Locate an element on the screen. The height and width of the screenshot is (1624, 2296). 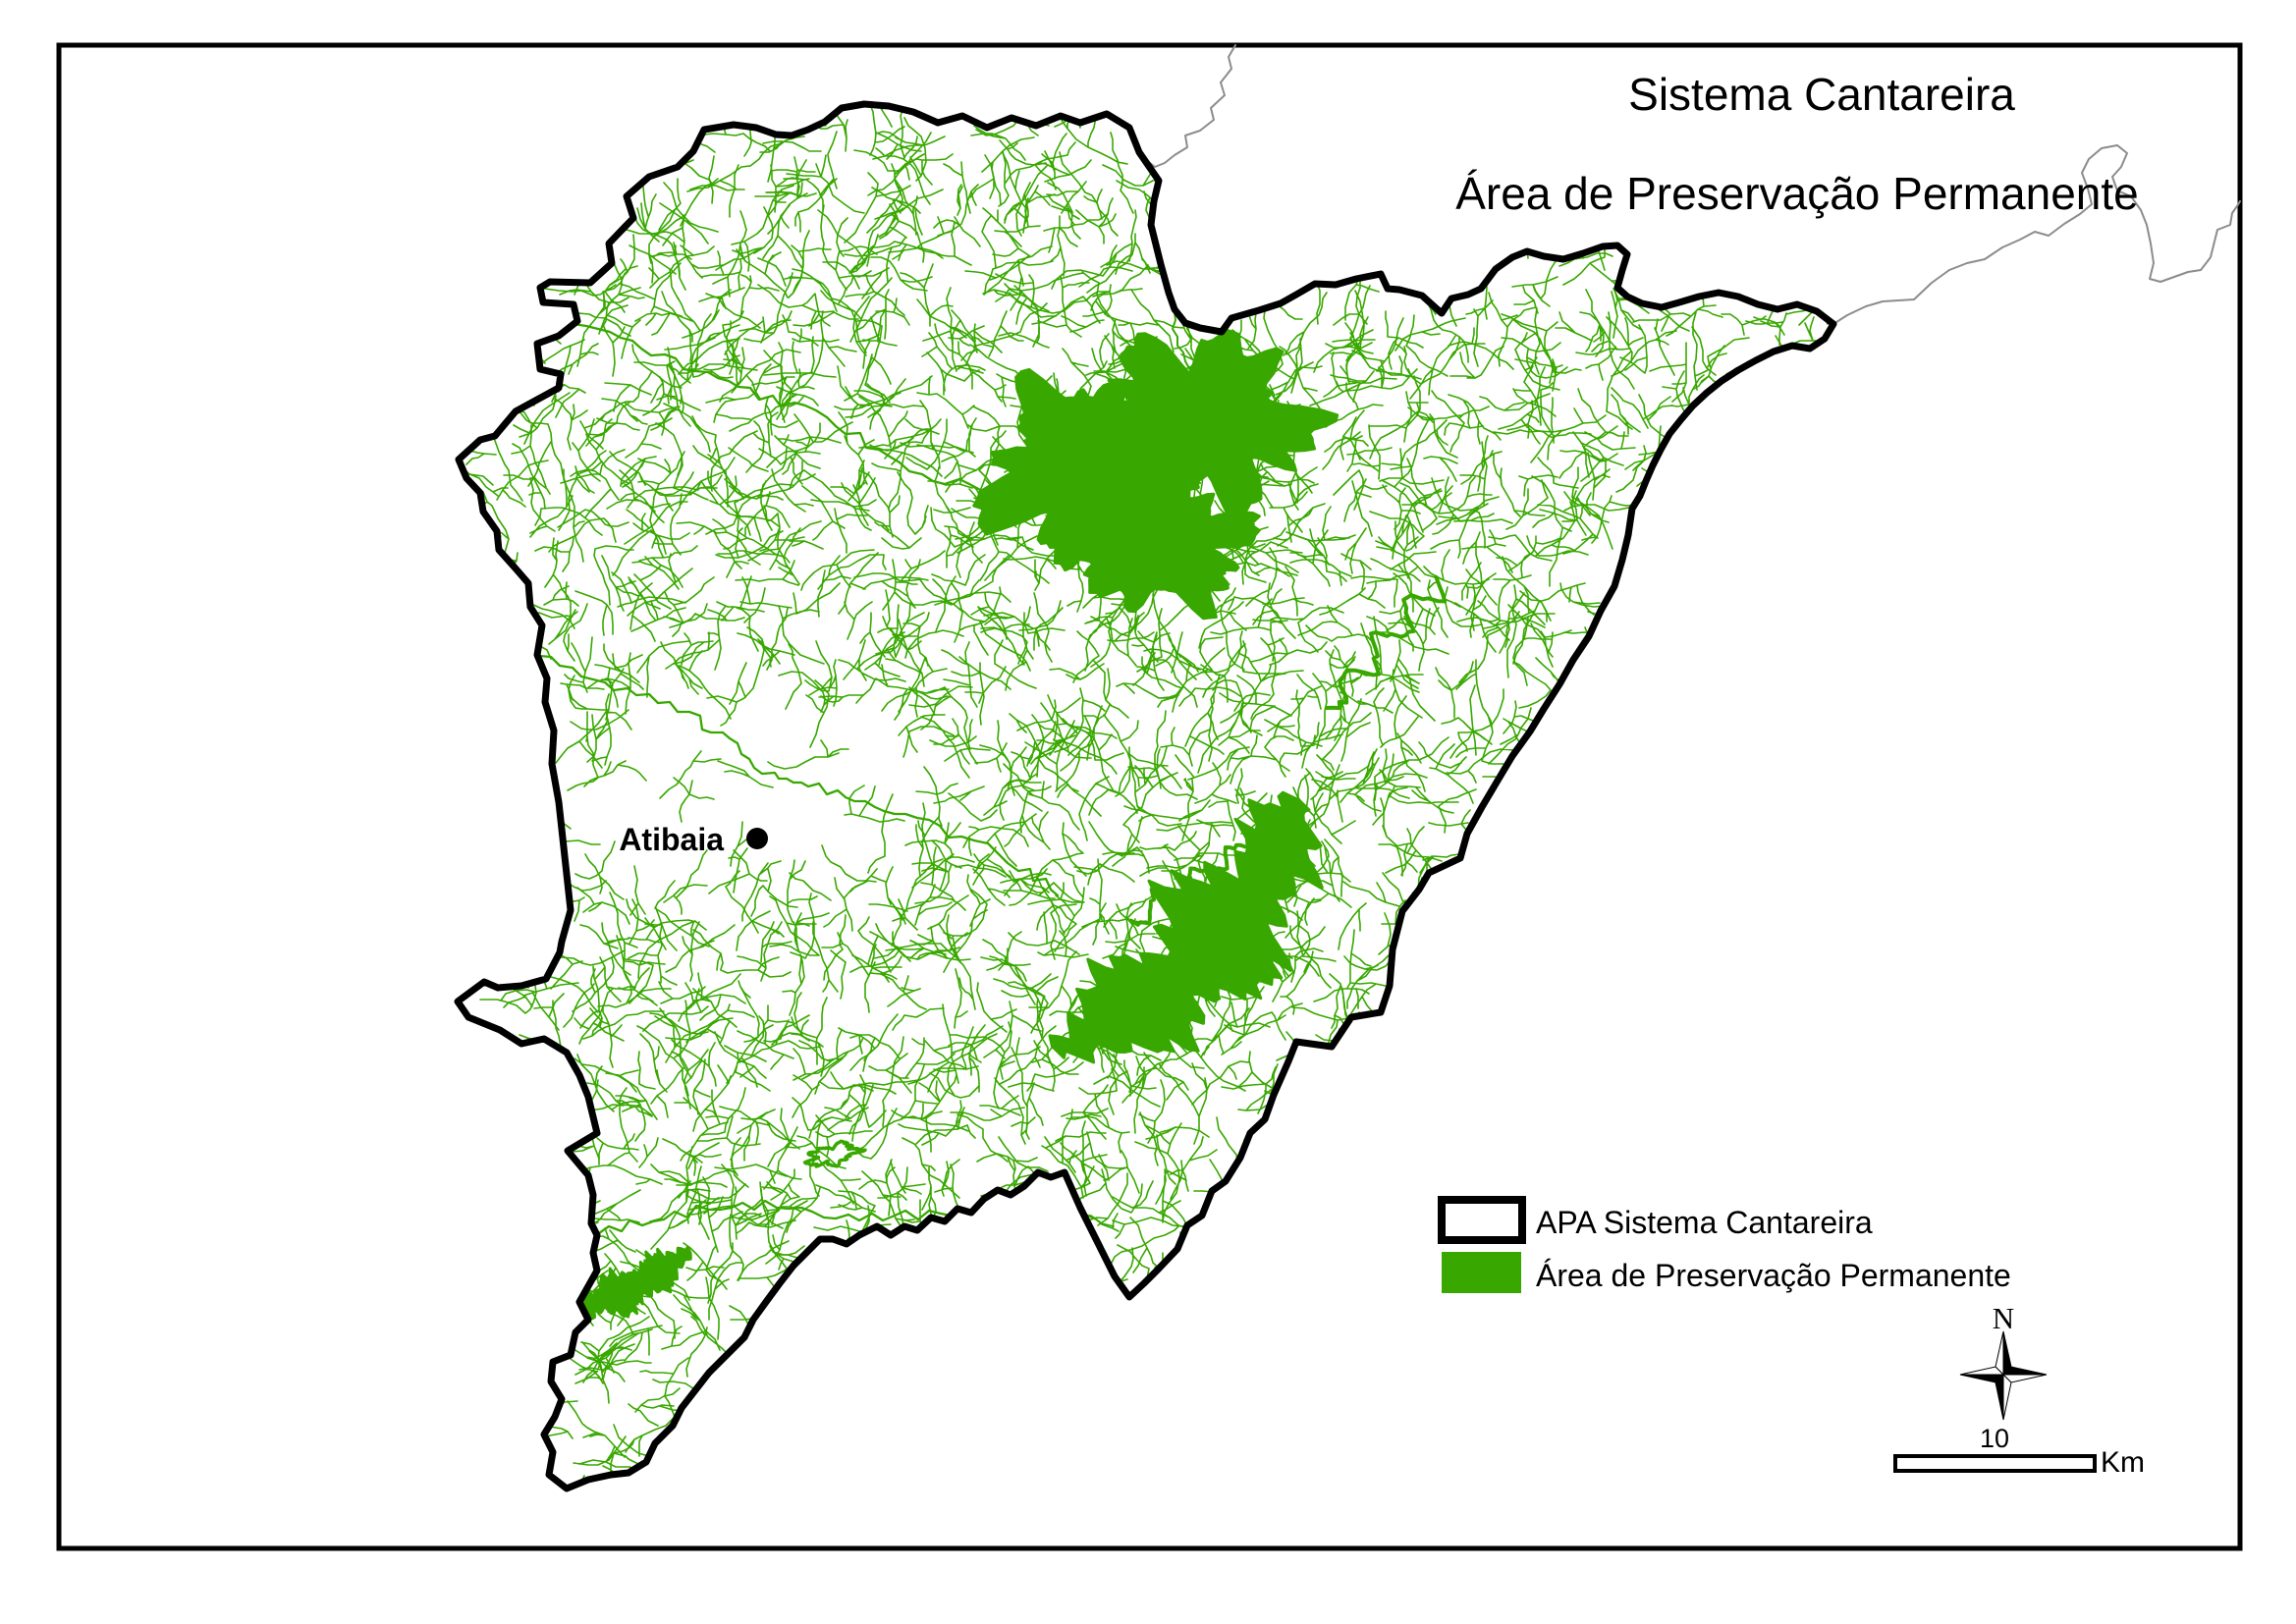
compass-star-icon is located at coordinates (2003, 1375).